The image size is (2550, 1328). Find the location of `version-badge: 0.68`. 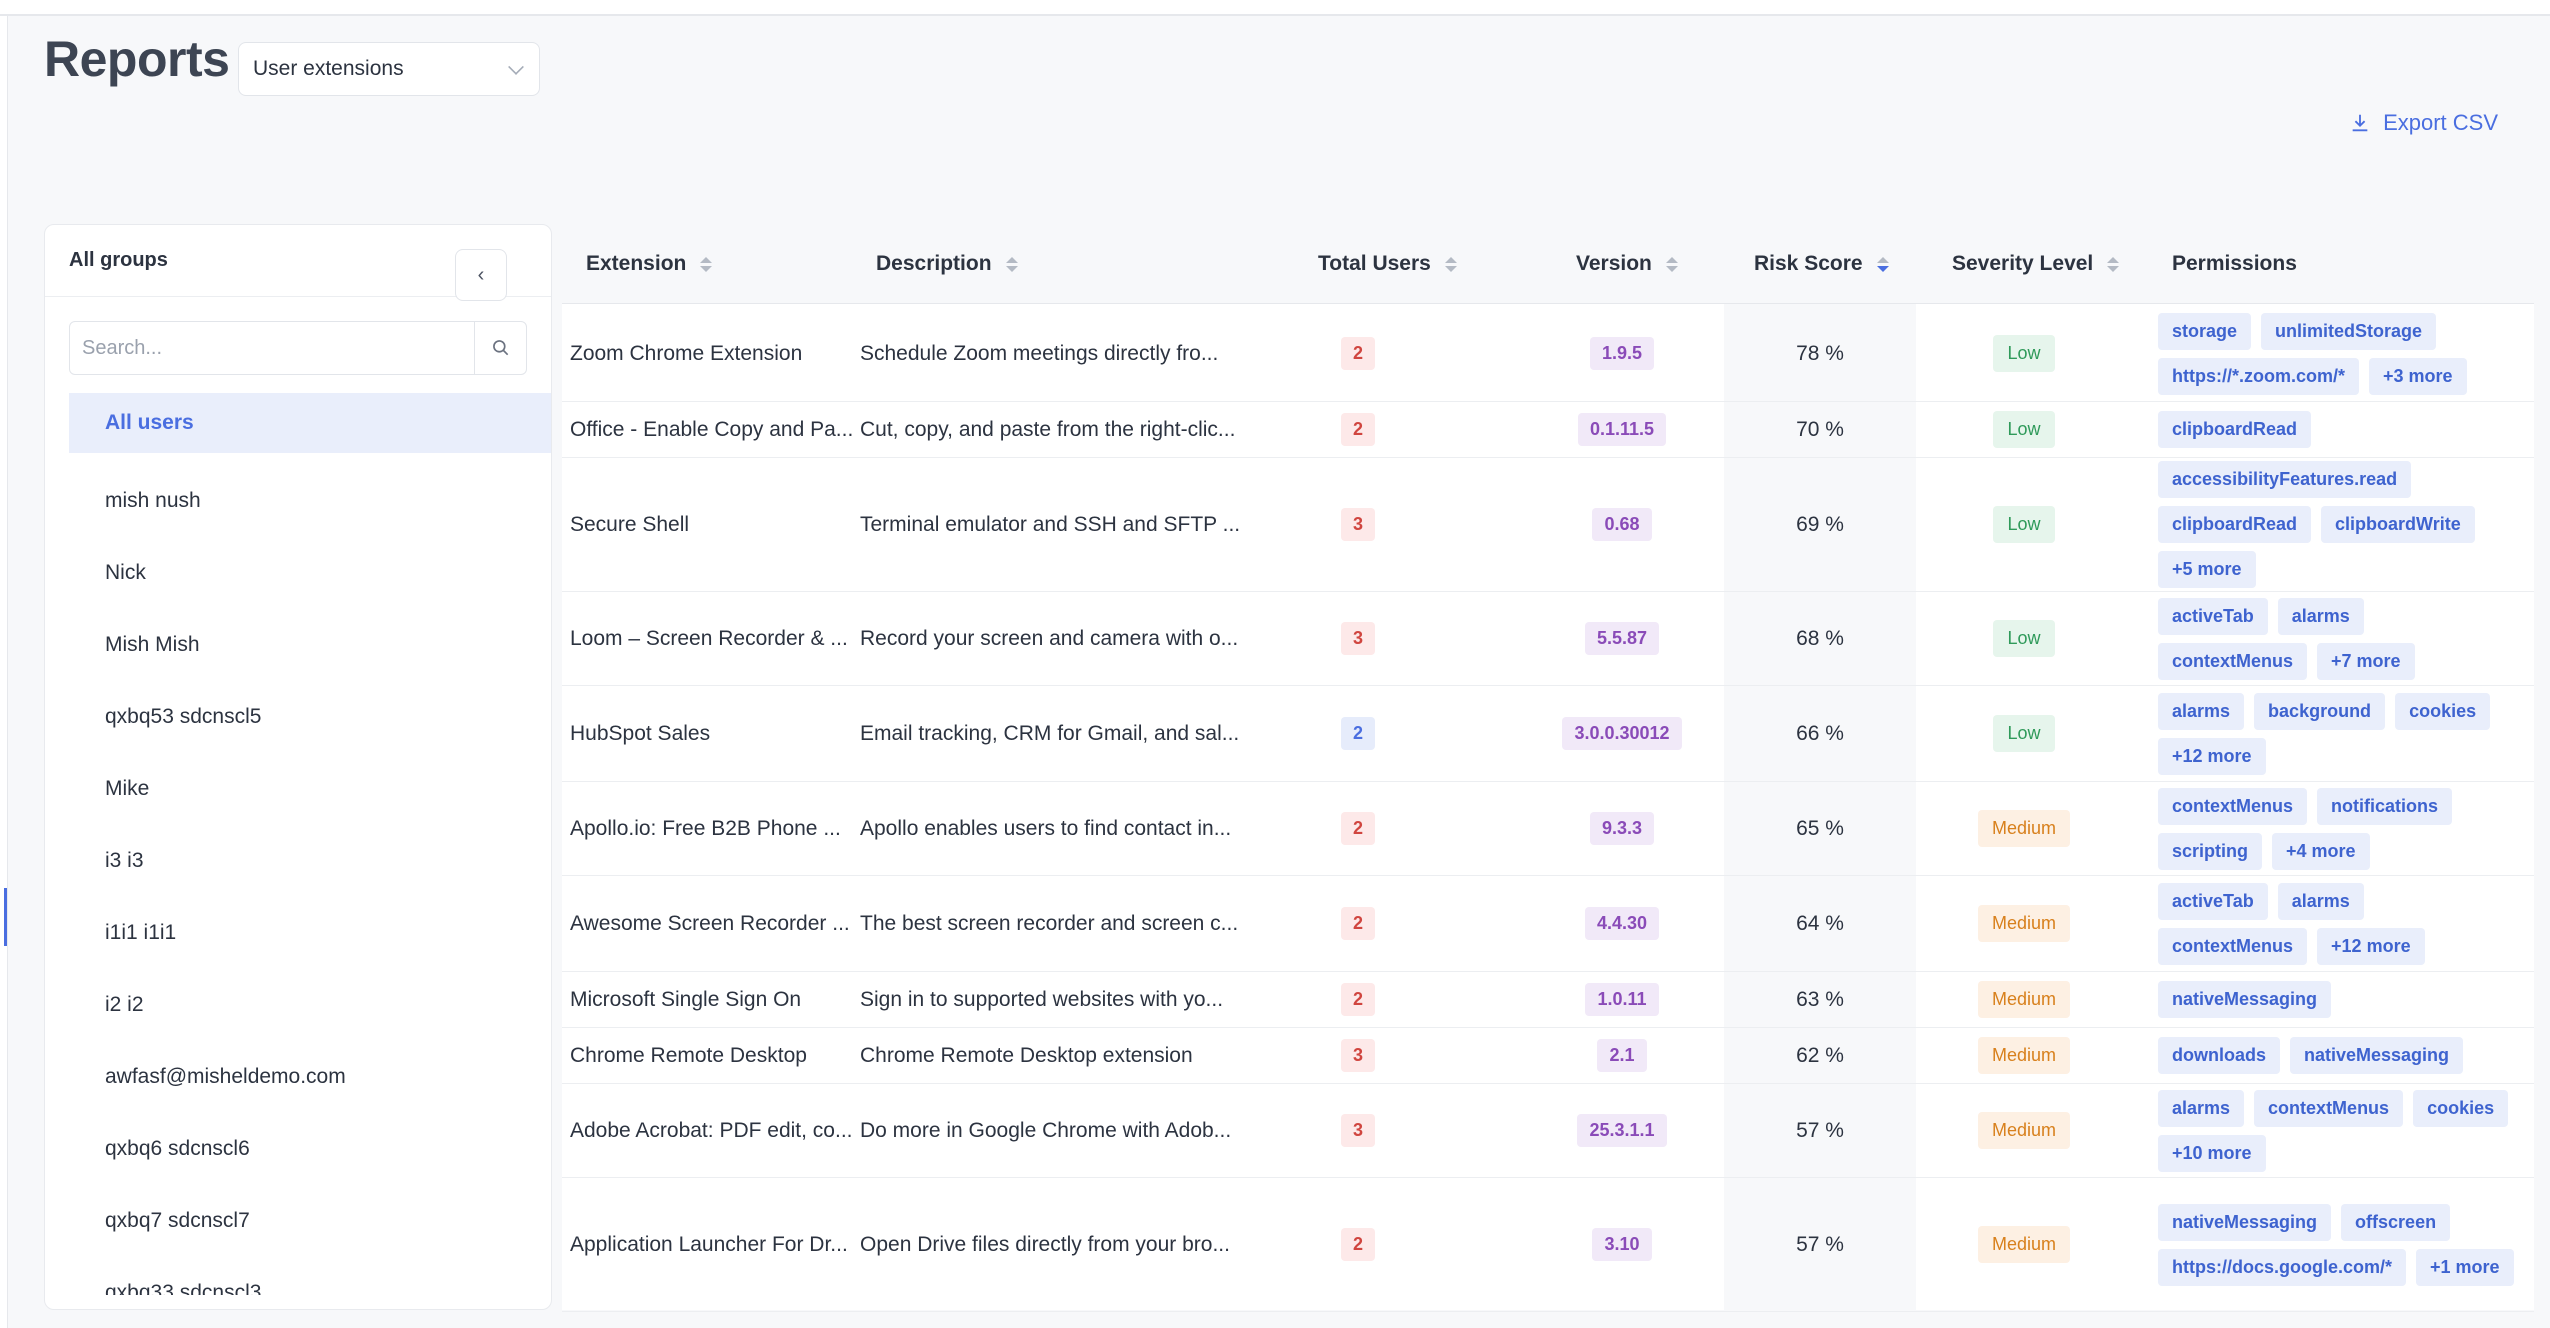

version-badge: 0.68 is located at coordinates (1622, 524).